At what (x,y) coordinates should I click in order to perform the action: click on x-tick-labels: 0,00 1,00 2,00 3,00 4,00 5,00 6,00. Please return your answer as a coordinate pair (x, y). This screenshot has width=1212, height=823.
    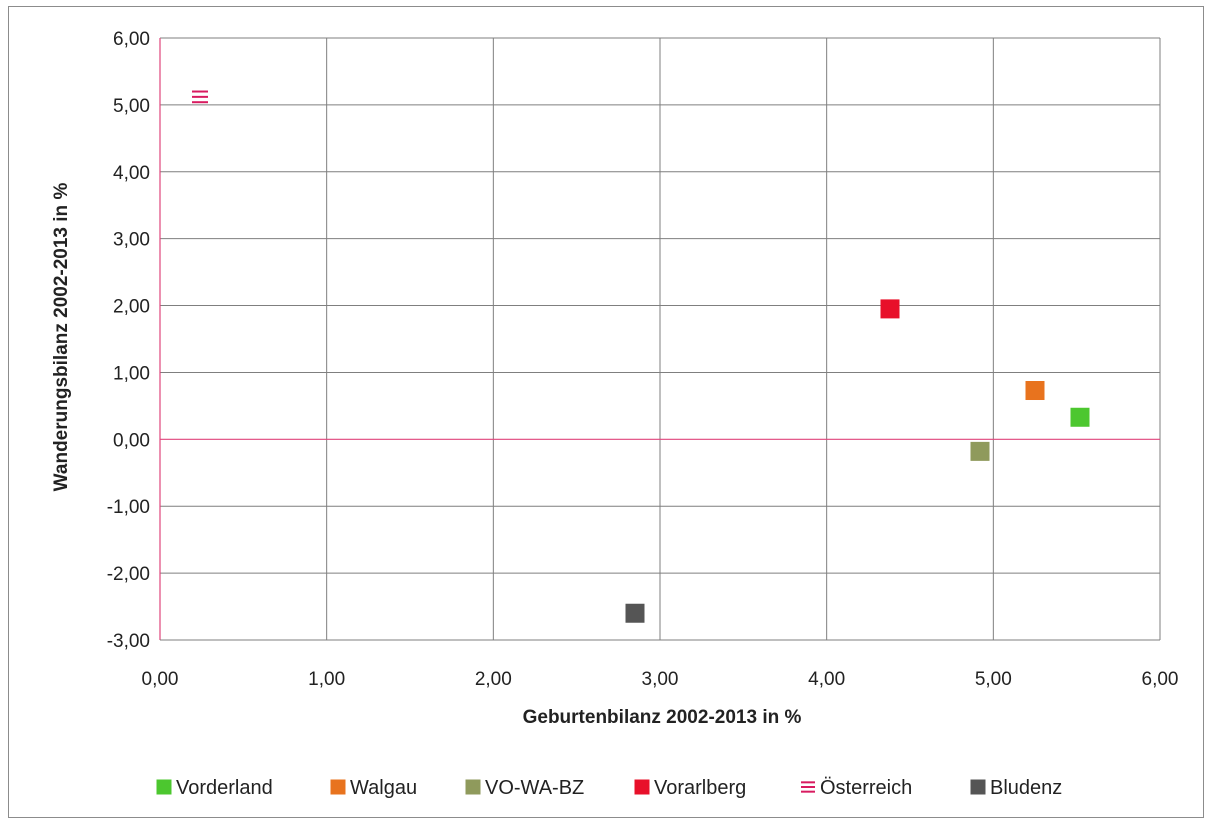
    Looking at the image, I should click on (660, 679).